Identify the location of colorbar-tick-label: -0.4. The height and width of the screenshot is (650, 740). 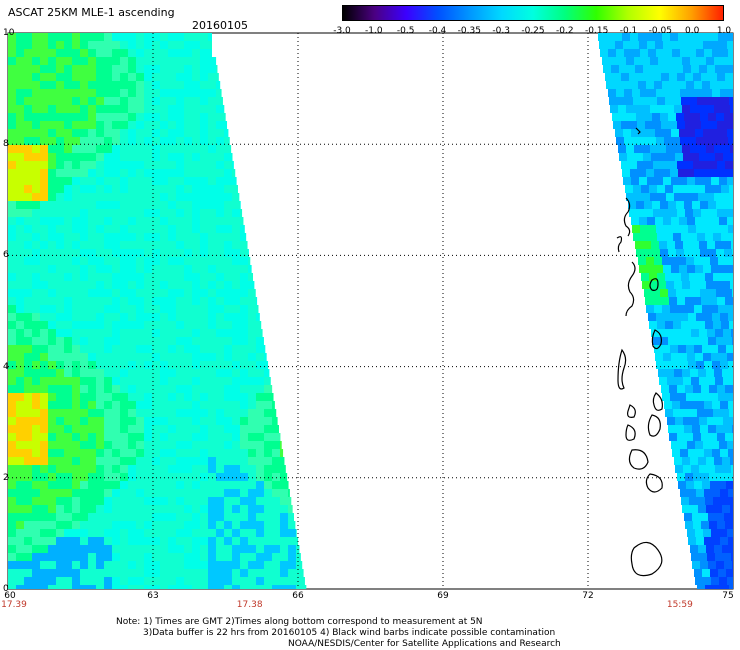
(437, 31).